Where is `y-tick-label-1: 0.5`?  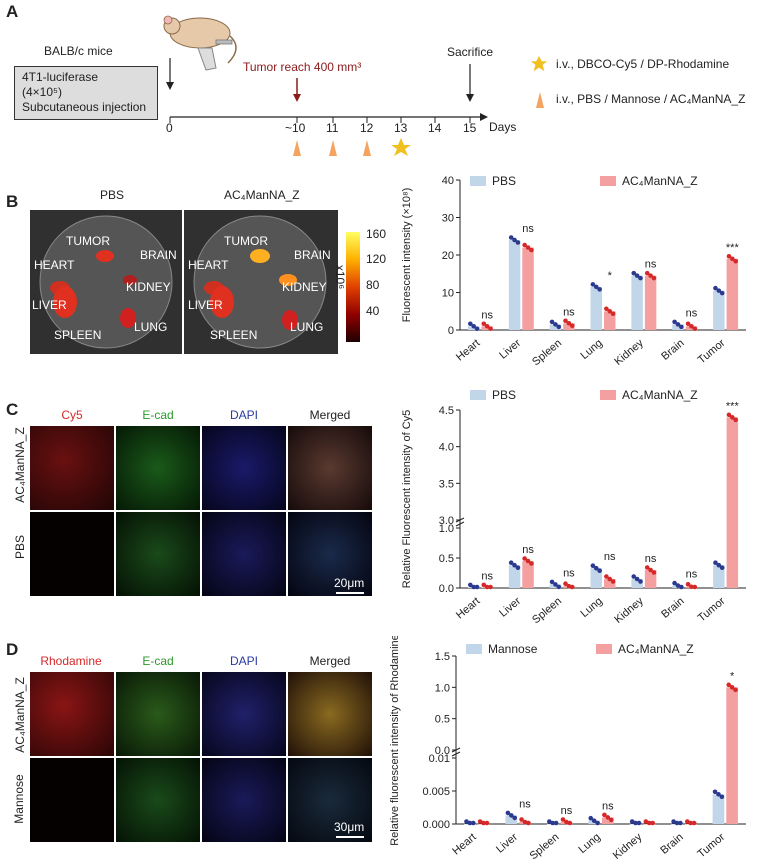 y-tick-label-1: 0.5 is located at coordinates (446, 559).